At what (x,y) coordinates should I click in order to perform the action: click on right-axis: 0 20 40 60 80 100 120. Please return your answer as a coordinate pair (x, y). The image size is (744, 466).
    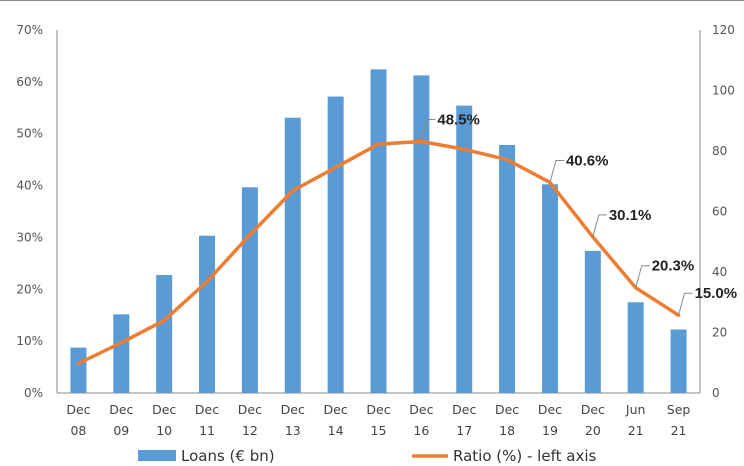
    Looking at the image, I should click on (723, 211).